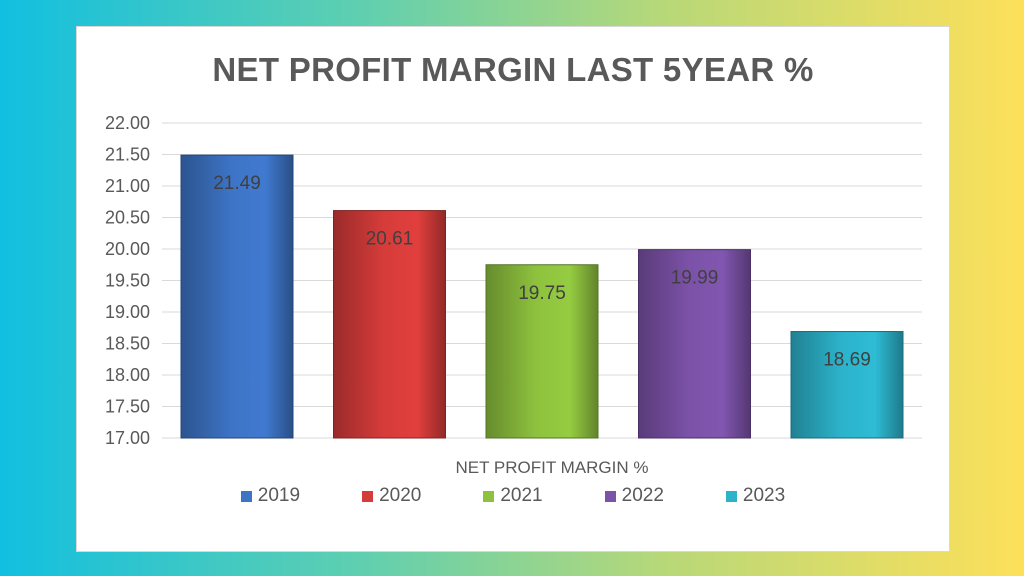 The height and width of the screenshot is (576, 1024). What do you see at coordinates (237, 296) in the screenshot?
I see `bar-2019` at bounding box center [237, 296].